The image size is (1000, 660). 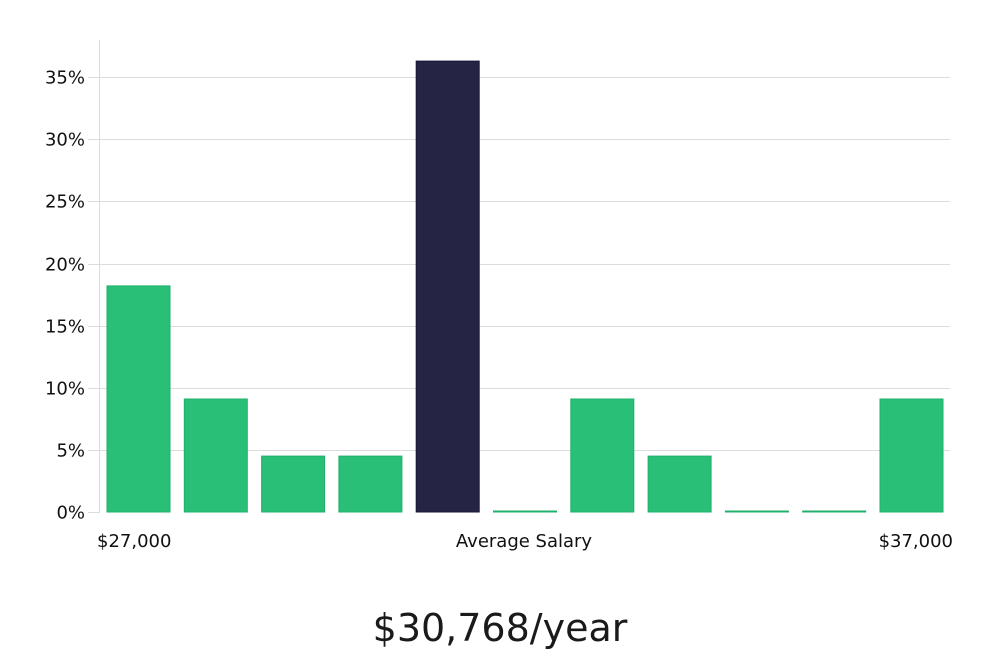 What do you see at coordinates (916, 541) in the screenshot?
I see `x-label-max: $37,000` at bounding box center [916, 541].